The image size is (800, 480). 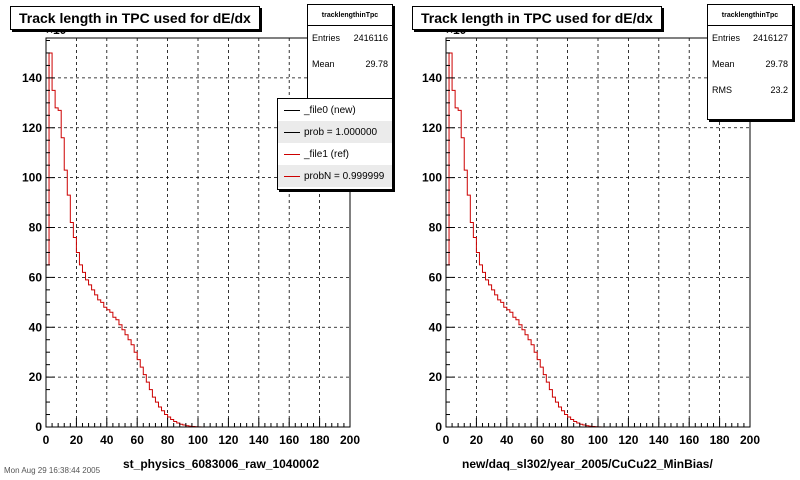 I want to click on legend-item-prob: prob = 1.000000, so click(x=335, y=132).